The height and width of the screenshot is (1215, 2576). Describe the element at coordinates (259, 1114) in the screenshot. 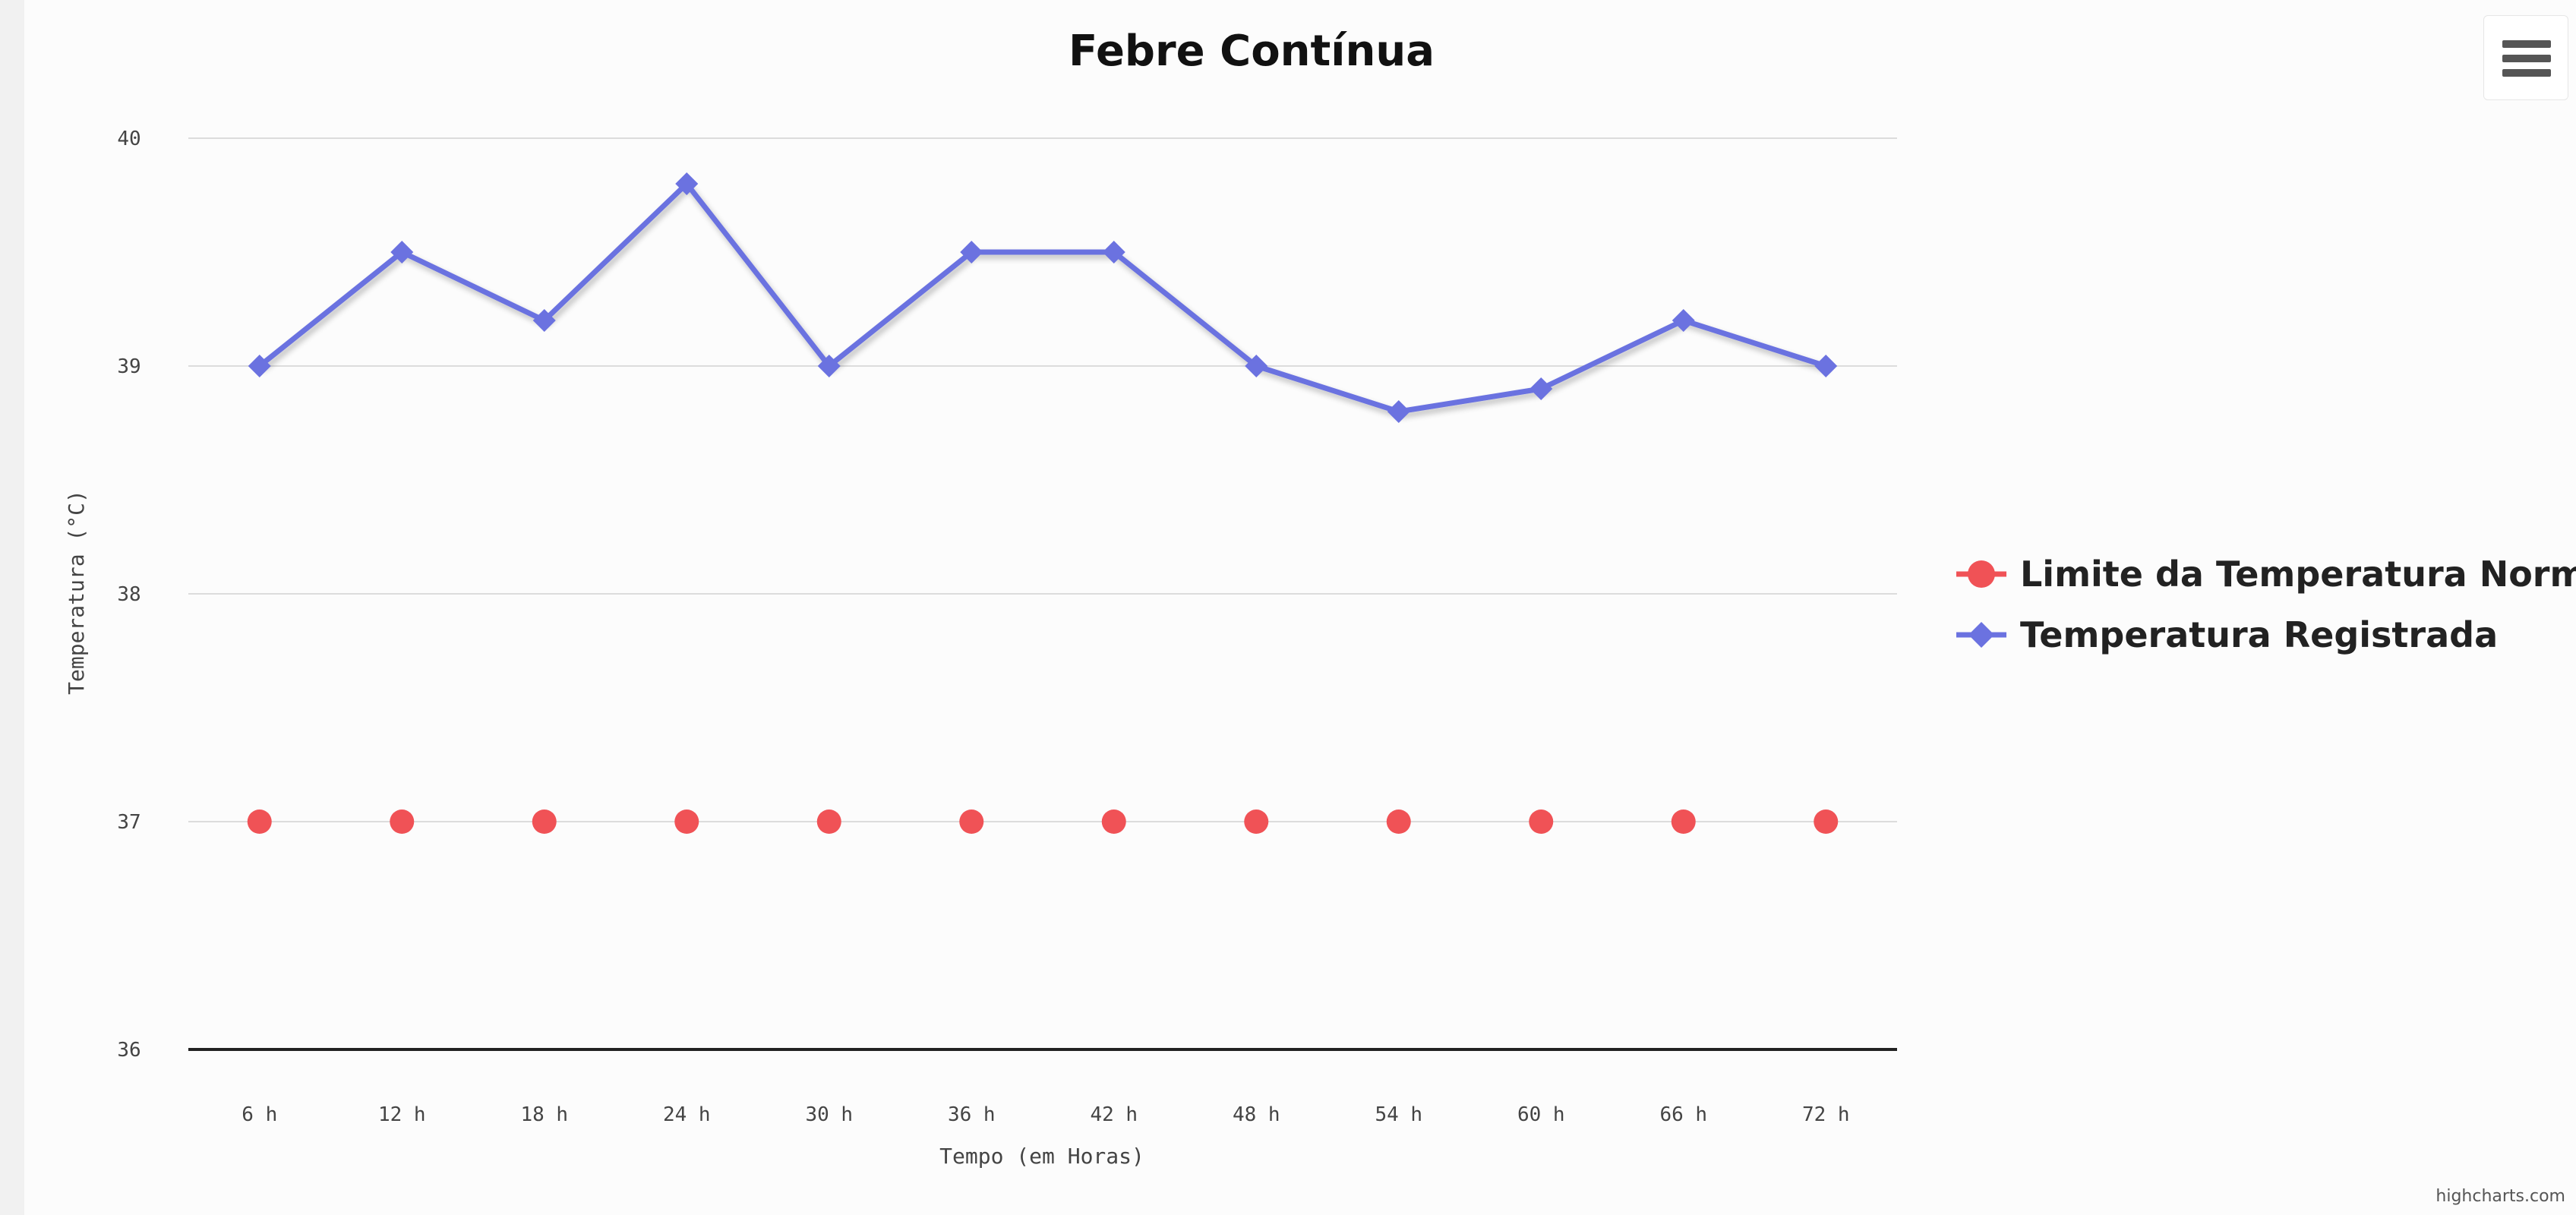

I see `x-tick-label: 6 h` at that location.